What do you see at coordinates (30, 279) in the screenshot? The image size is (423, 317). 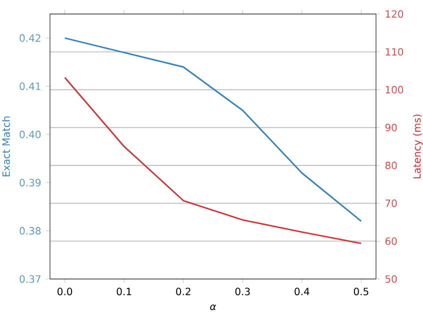 I see `y-tick-label: 0.37` at bounding box center [30, 279].